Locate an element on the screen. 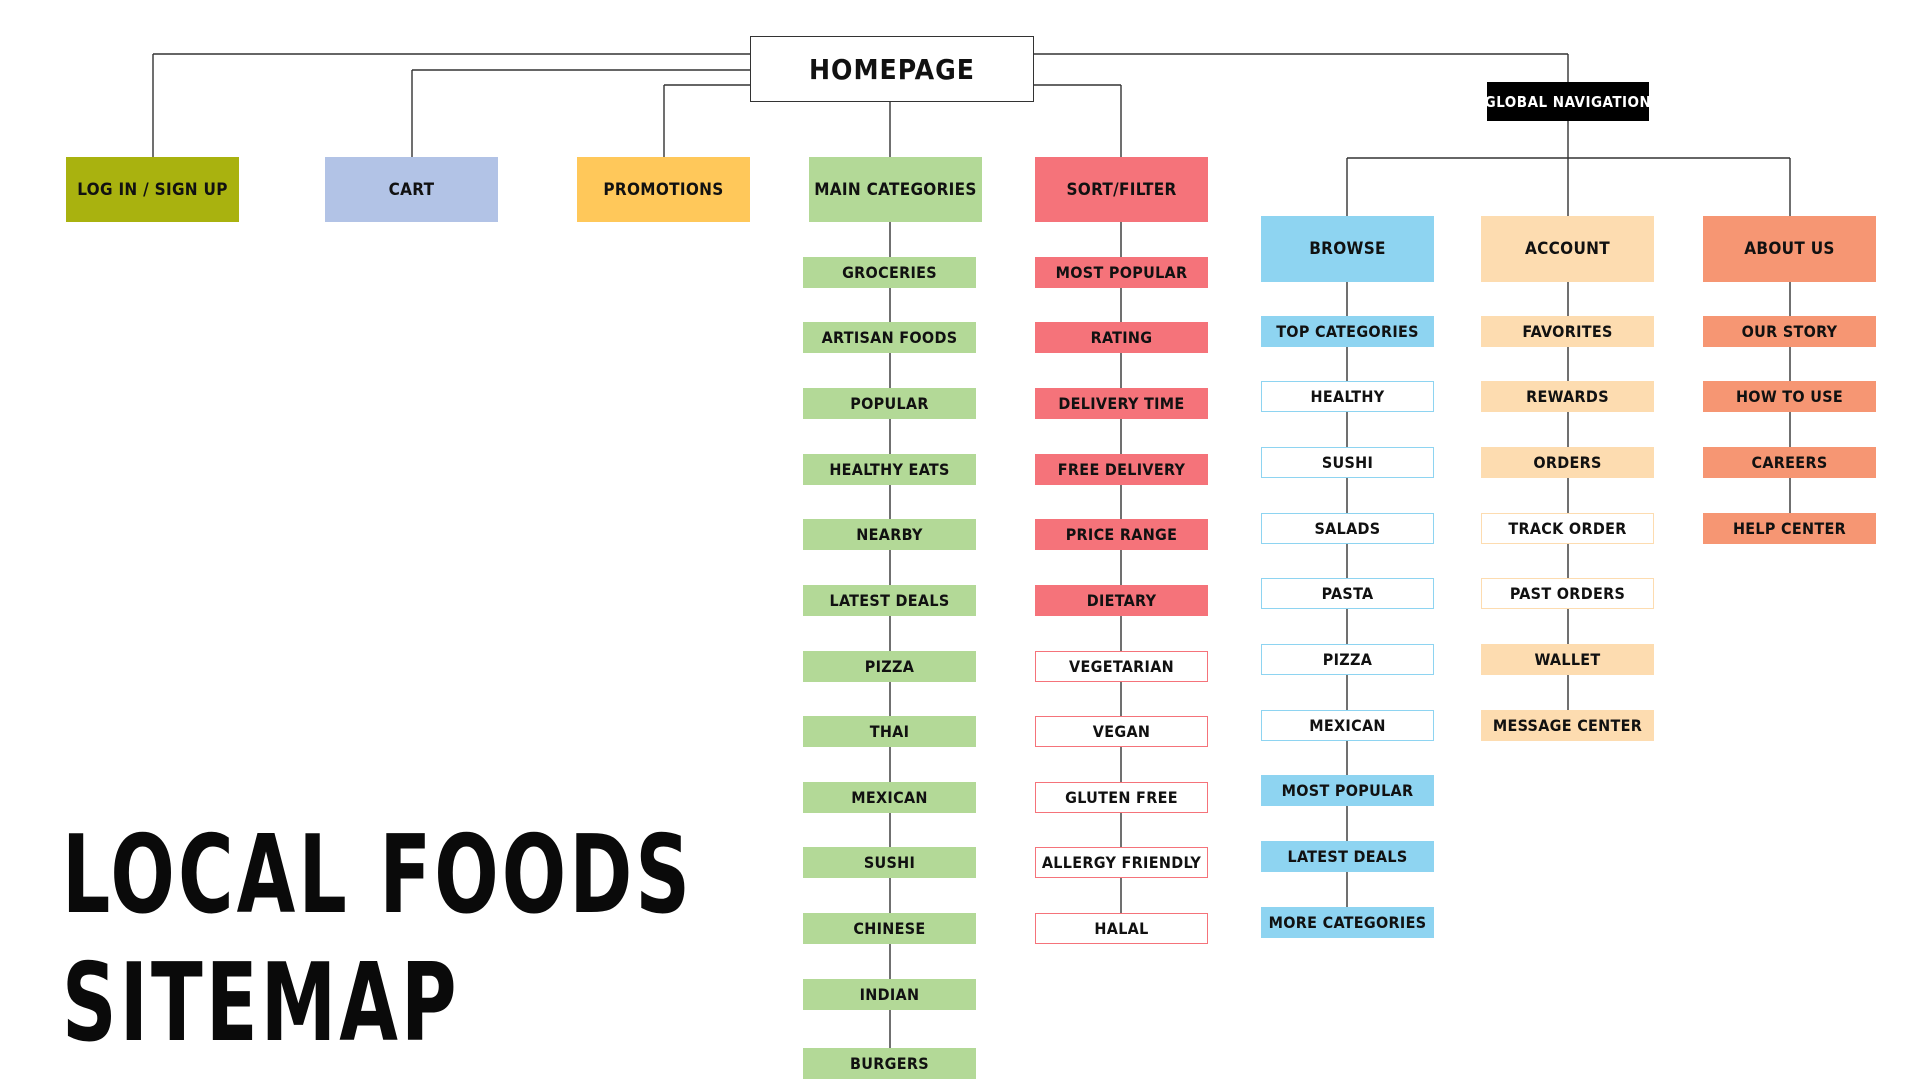 This screenshot has width=1920, height=1080. about-us-node: ABOUT US is located at coordinates (1789, 249).